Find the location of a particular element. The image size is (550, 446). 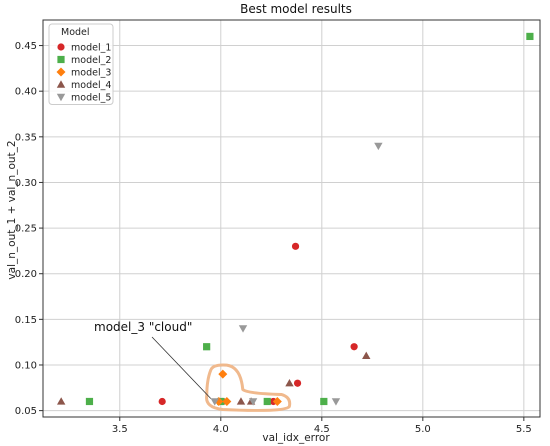

legend-label: model_5 is located at coordinates (91, 98).